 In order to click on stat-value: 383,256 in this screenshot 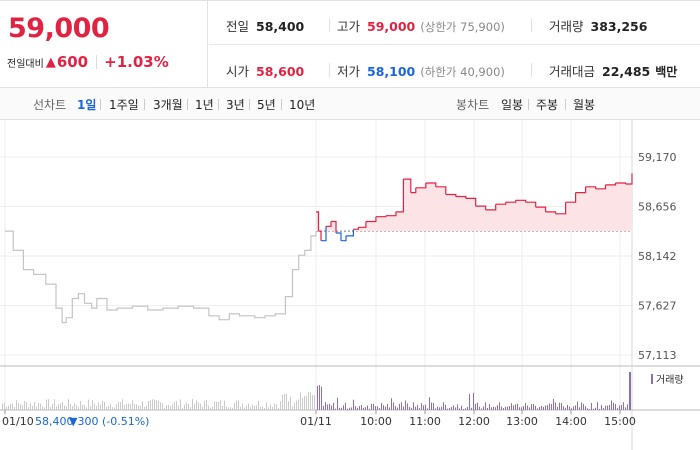, I will do `click(619, 26)`.